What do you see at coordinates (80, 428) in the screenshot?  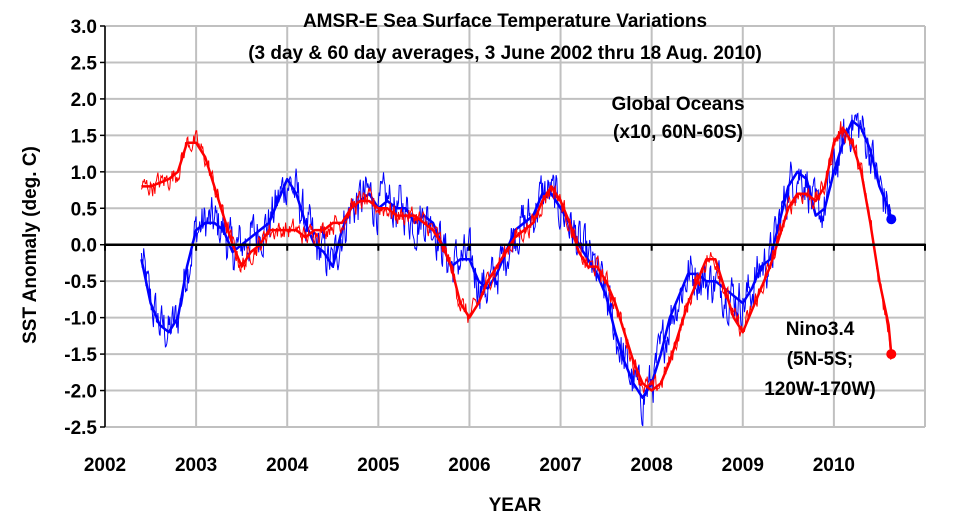 I see `y-tick-label: -2.5` at bounding box center [80, 428].